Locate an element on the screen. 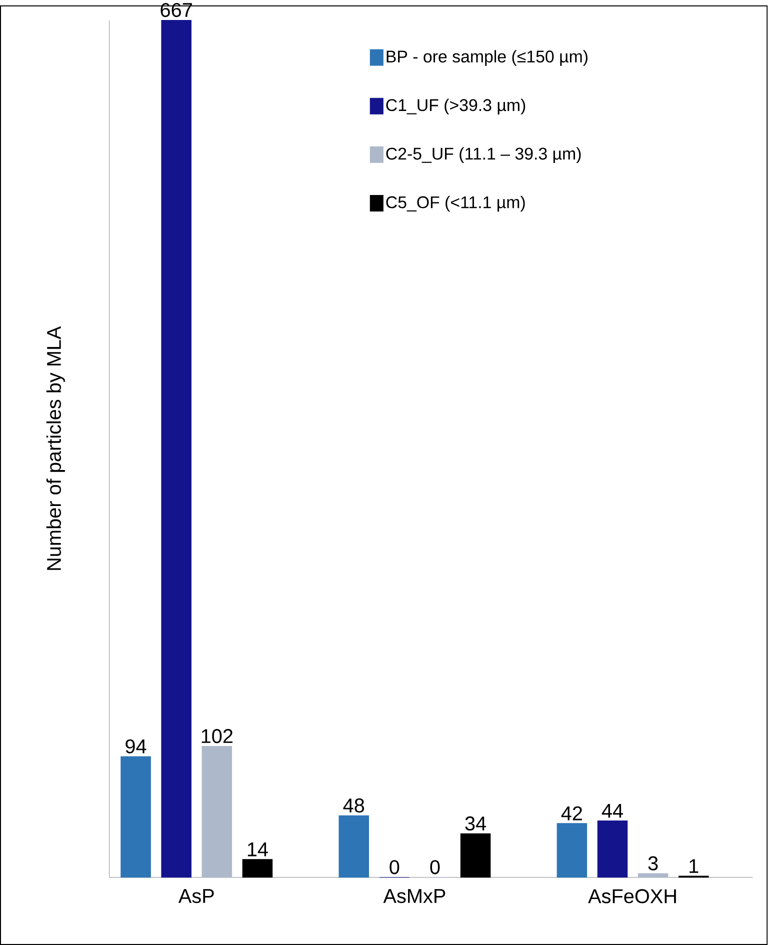 This screenshot has height=945, width=768. data-label: 42 is located at coordinates (572, 813).